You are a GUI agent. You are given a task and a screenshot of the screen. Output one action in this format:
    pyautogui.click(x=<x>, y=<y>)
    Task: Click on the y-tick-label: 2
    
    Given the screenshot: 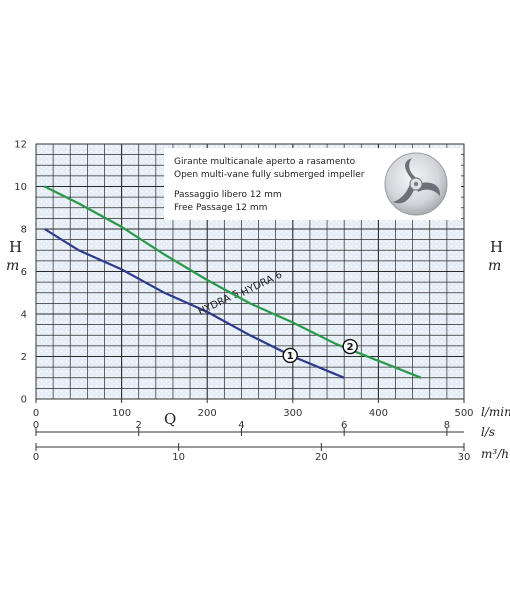 What is the action you would take?
    pyautogui.click(x=24, y=357)
    